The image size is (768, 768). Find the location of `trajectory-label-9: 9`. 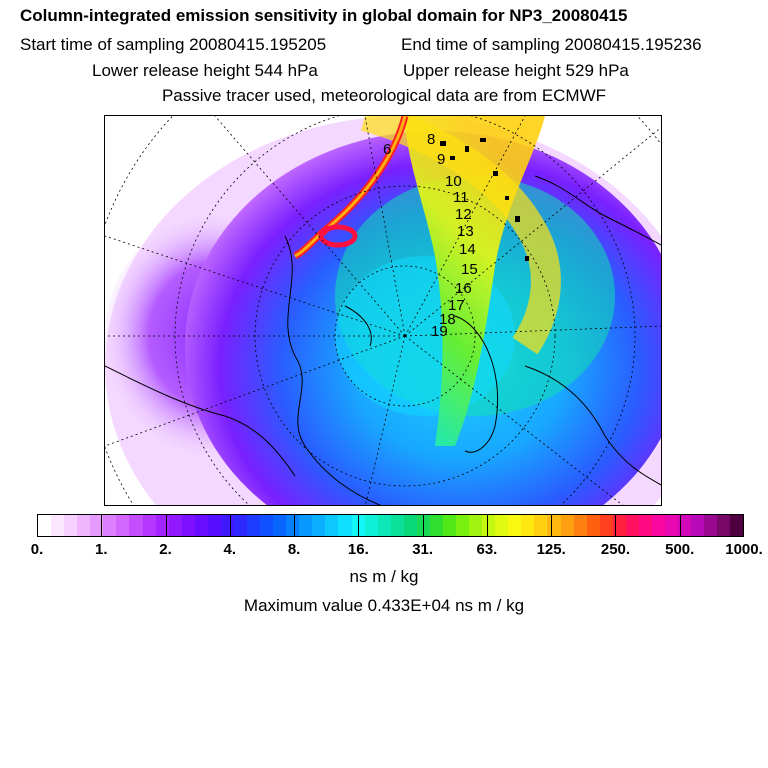

trajectory-label-9: 9 is located at coordinates (441, 159).